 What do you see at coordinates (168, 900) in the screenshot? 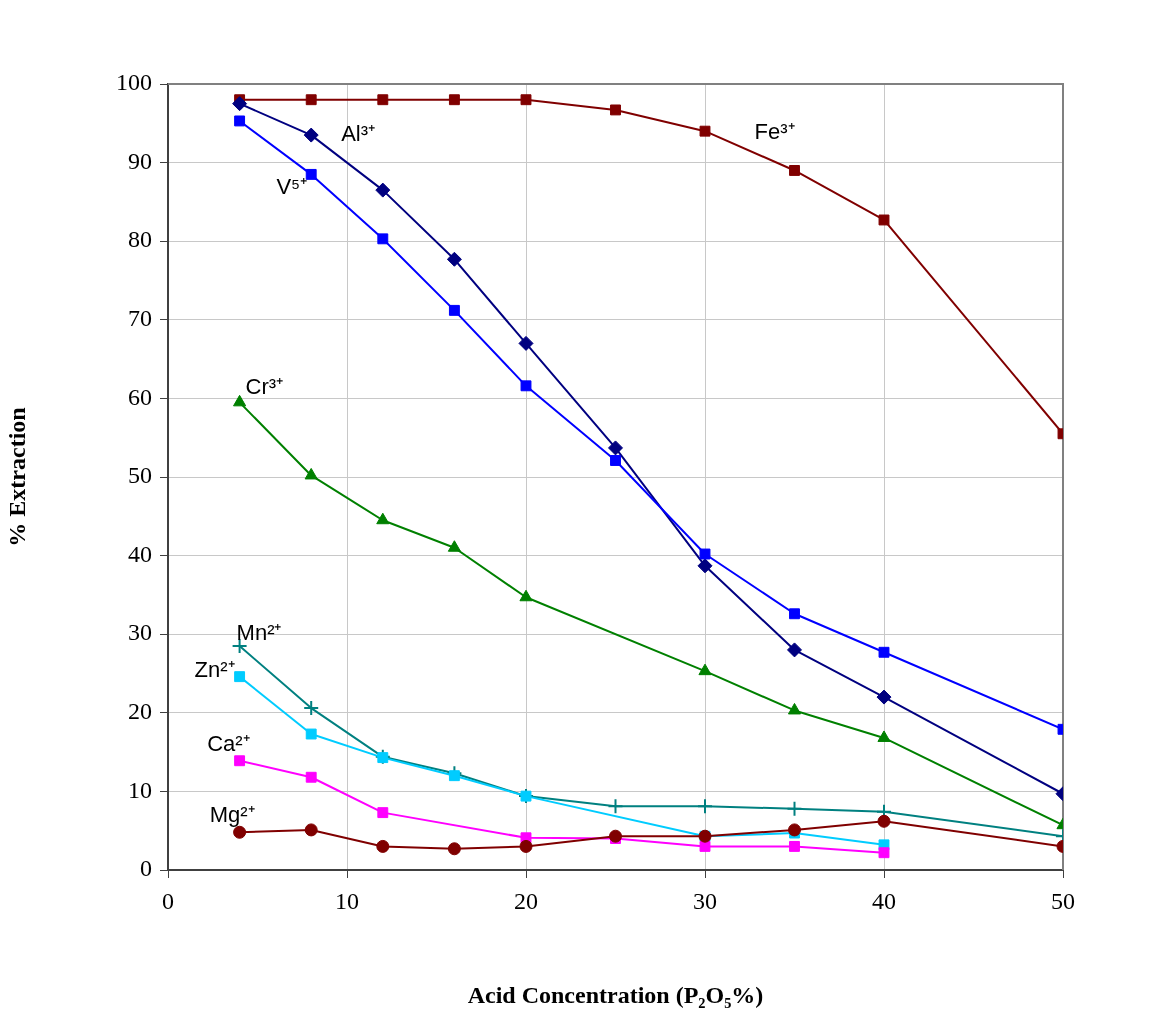
I see `x-tick-label: 0` at bounding box center [168, 900].